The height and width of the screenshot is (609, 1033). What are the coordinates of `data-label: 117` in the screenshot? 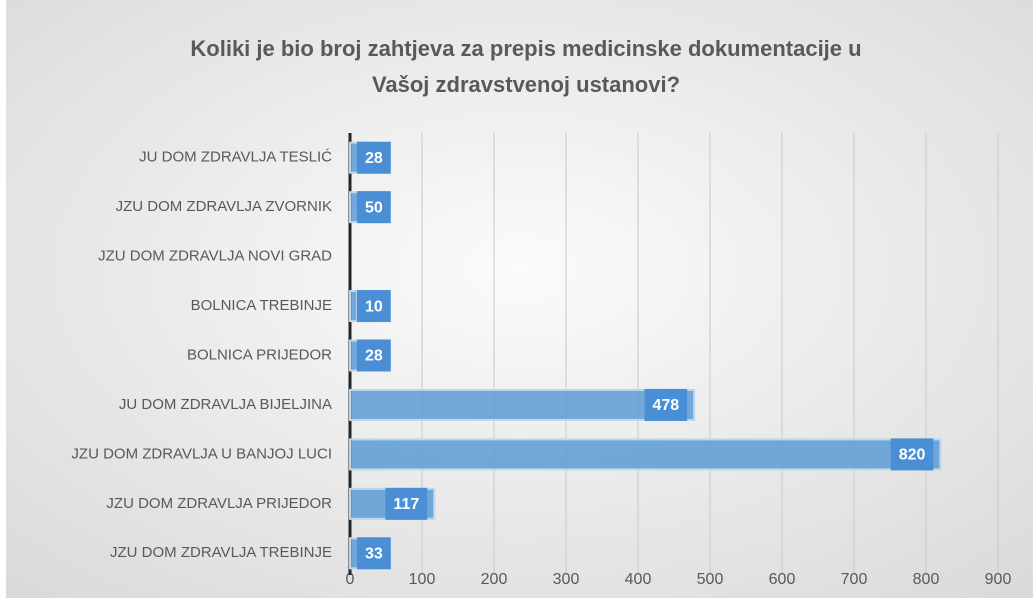 It's located at (406, 504).